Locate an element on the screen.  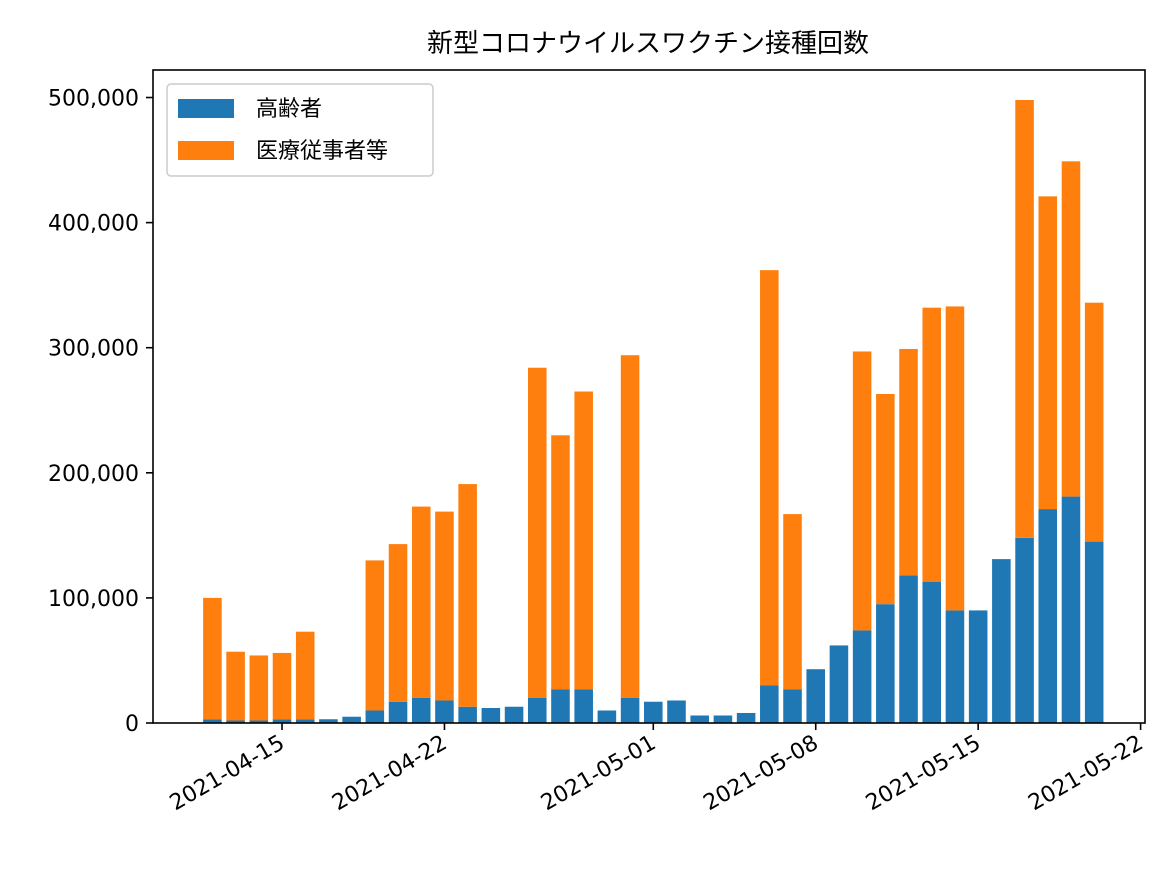
y-tick-label: 500,000 is located at coordinates (93, 99).